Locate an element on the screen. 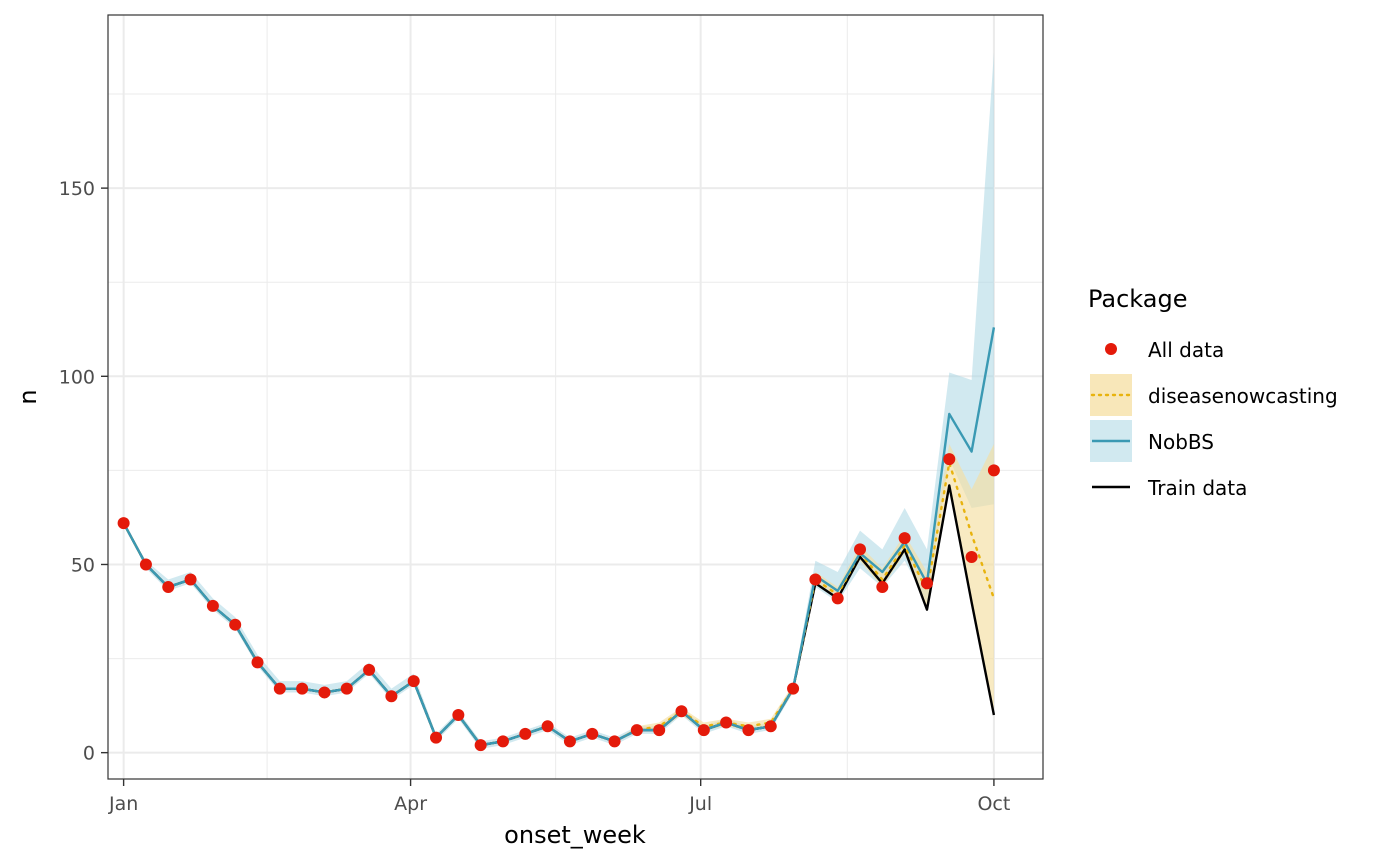 This screenshot has height=865, width=1400. x-tick-label: Jan is located at coordinates (123, 804).